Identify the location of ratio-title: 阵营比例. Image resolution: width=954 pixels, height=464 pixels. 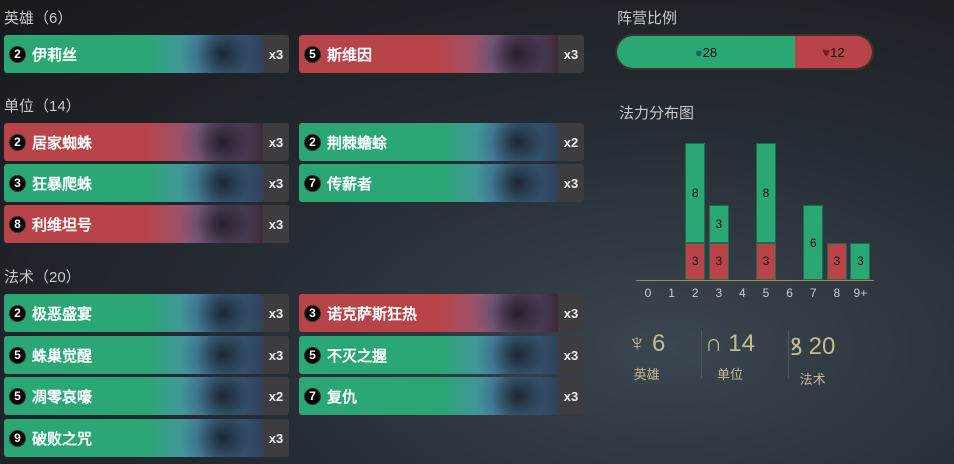
(647, 18).